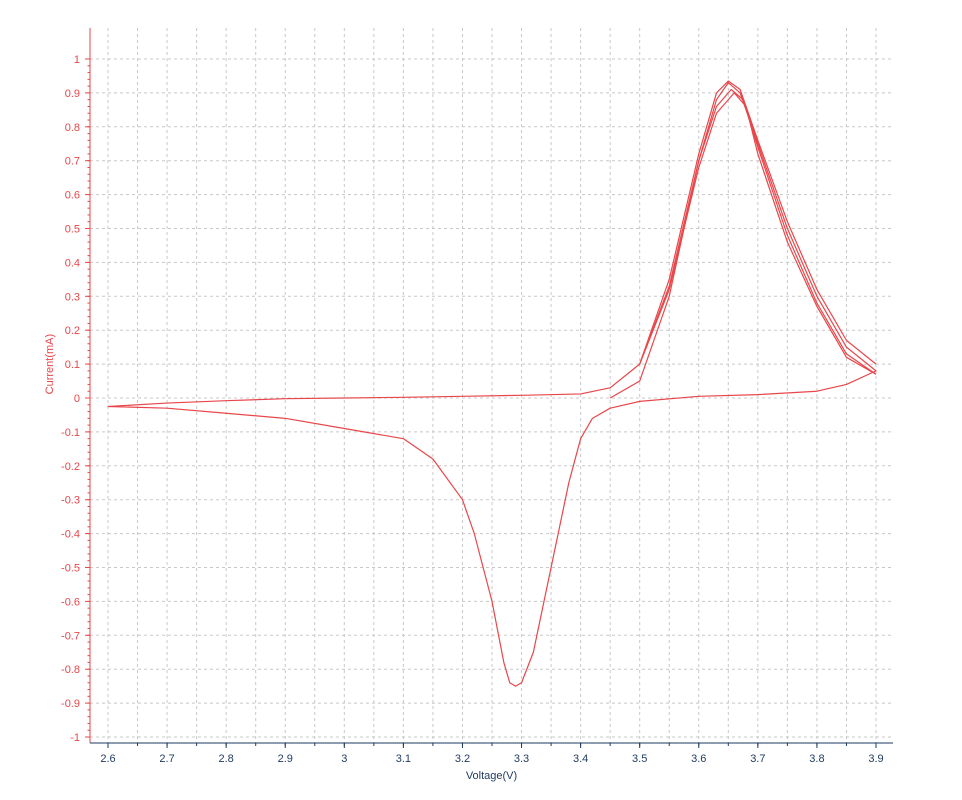  Describe the element at coordinates (72, 196) in the screenshot. I see `y-tick-label: 0.6` at that location.